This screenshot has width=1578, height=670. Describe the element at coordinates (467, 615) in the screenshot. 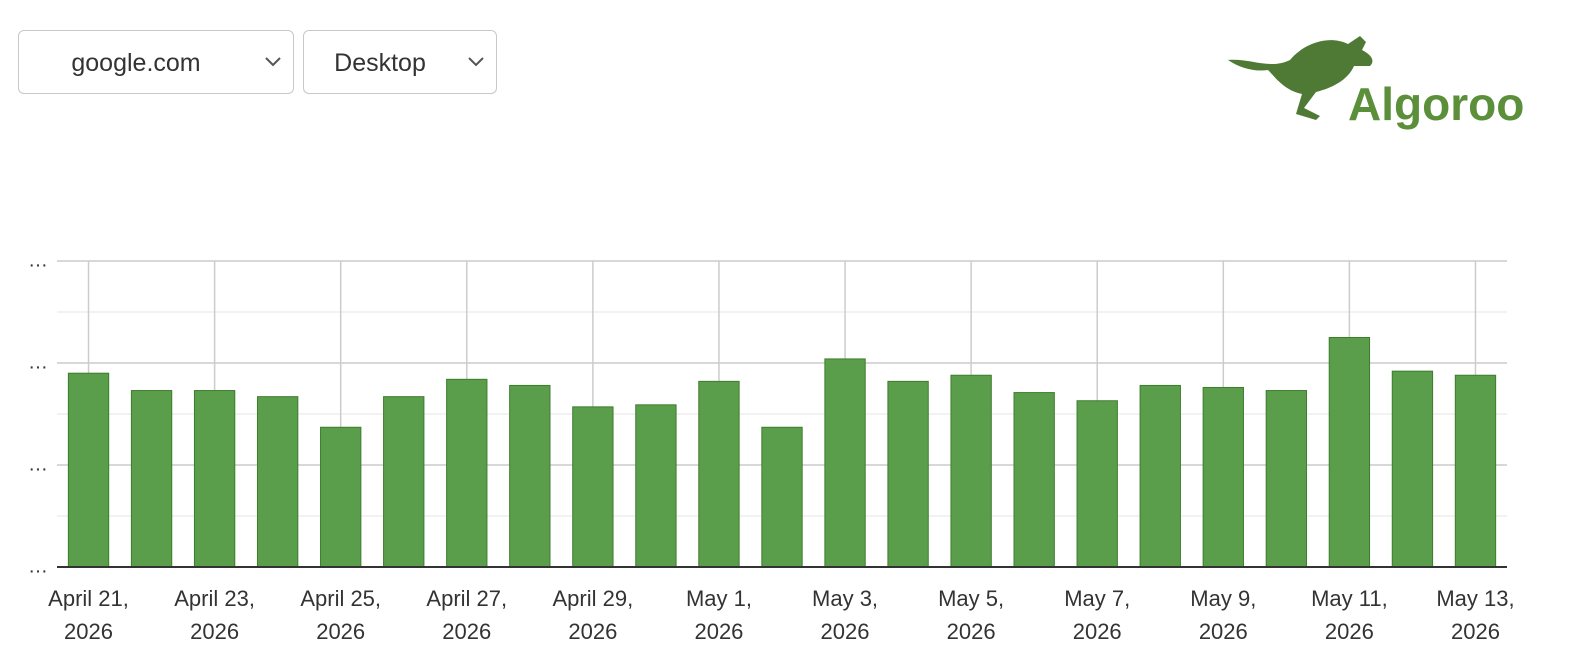

I see `x-tick-label: April 27, 2026` at that location.